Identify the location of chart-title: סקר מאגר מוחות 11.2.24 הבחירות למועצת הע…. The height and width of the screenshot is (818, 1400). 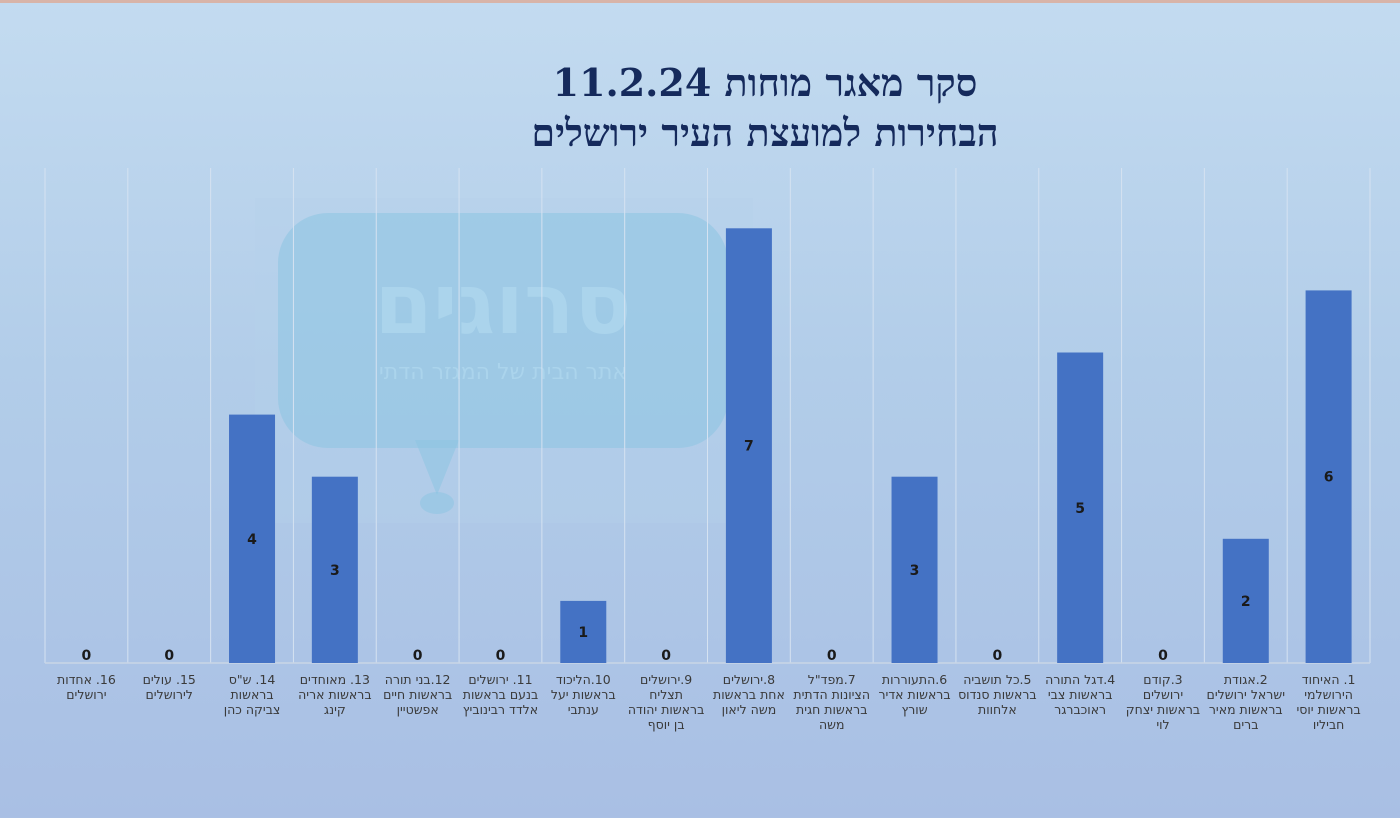
(700, 108).